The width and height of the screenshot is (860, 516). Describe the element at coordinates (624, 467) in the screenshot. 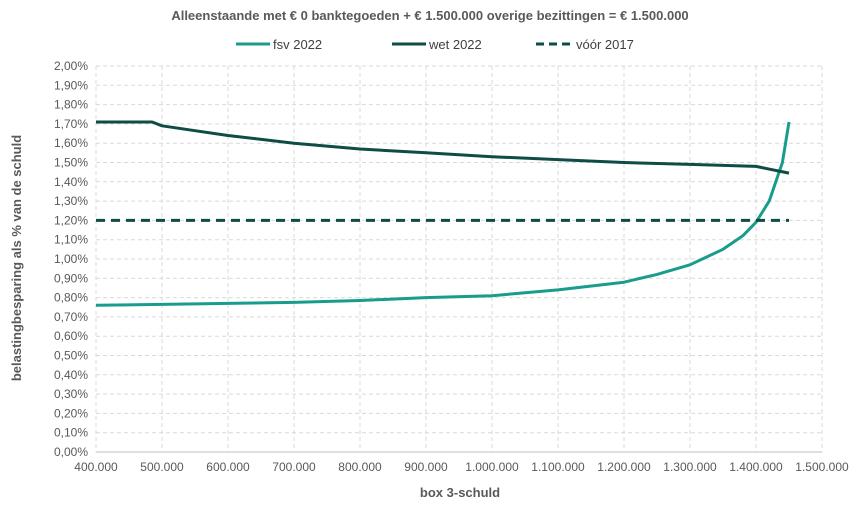

I see `x-tick-label: 1.200.000` at that location.